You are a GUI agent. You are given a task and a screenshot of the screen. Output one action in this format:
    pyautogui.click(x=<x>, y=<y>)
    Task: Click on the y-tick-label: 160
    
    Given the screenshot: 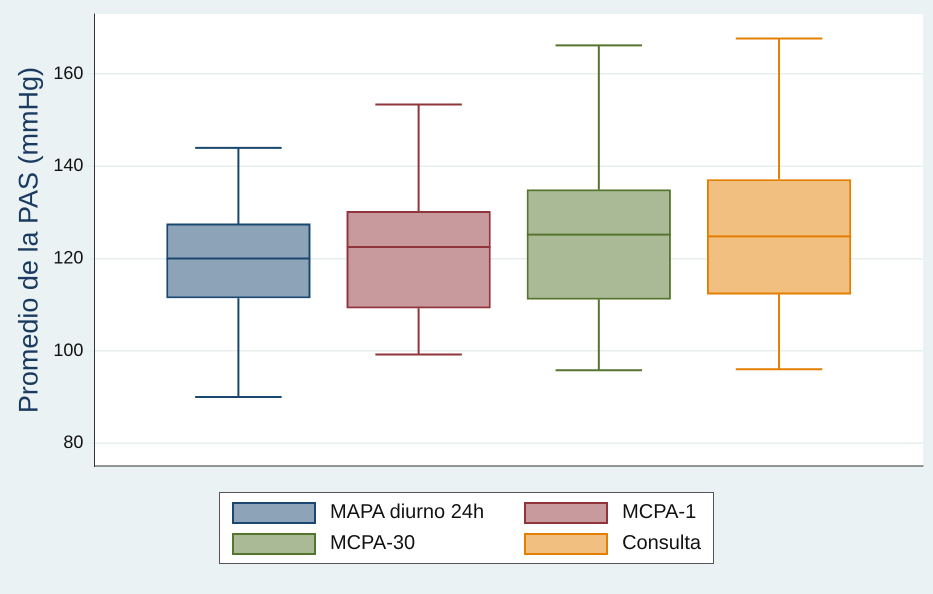 What is the action you would take?
    pyautogui.click(x=68, y=72)
    